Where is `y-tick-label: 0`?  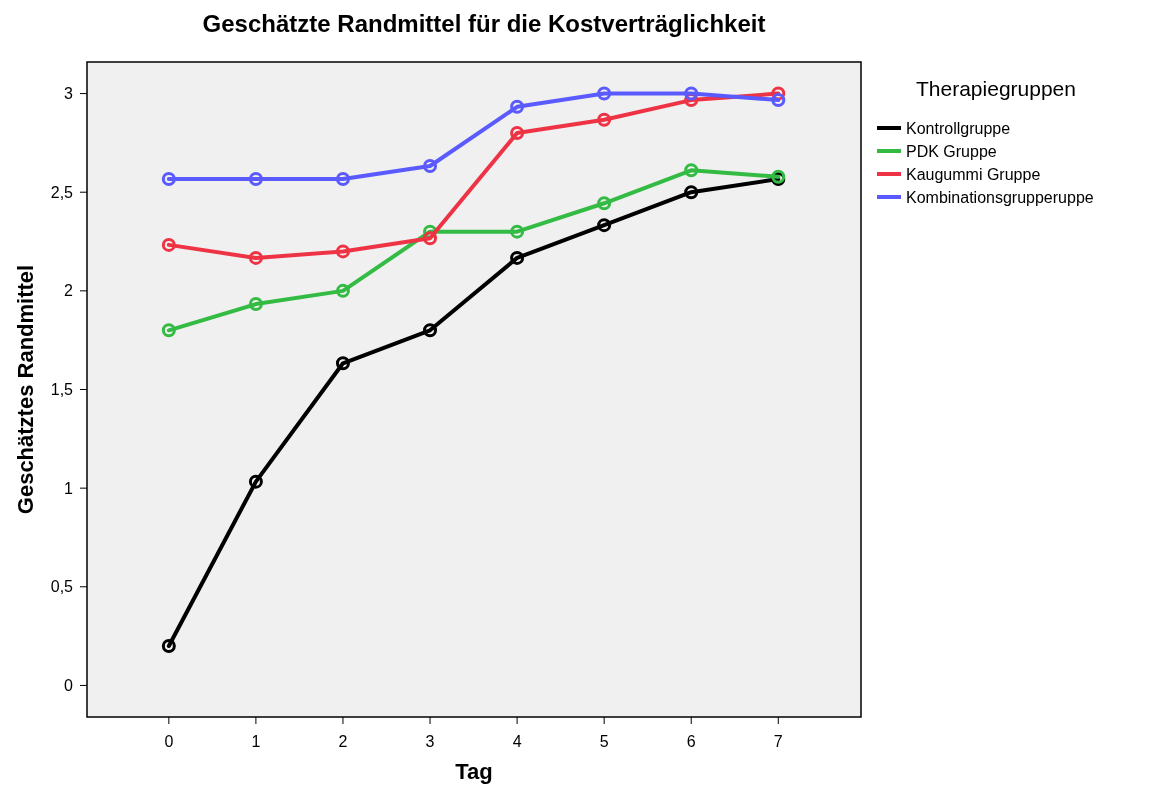
y-tick-label: 0 is located at coordinates (69, 686).